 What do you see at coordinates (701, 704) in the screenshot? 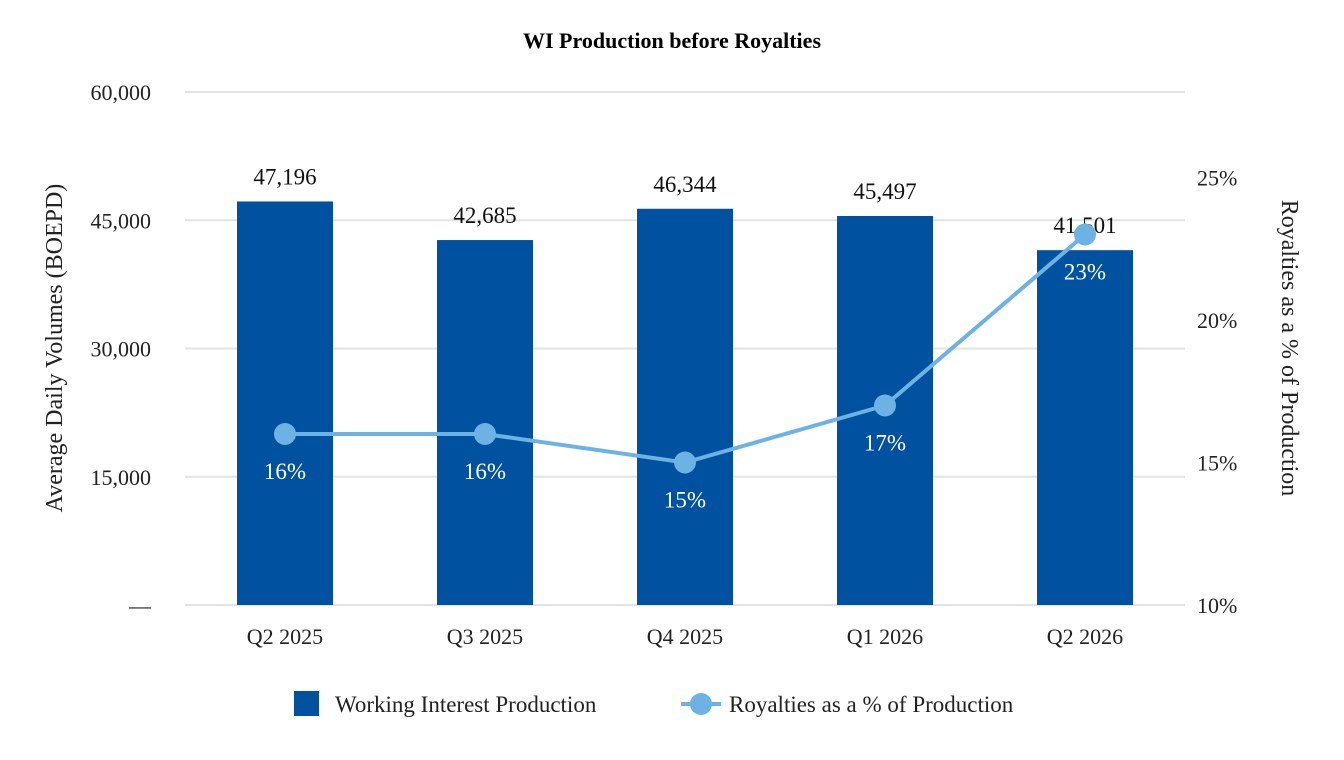
I see `legend-line-marker` at bounding box center [701, 704].